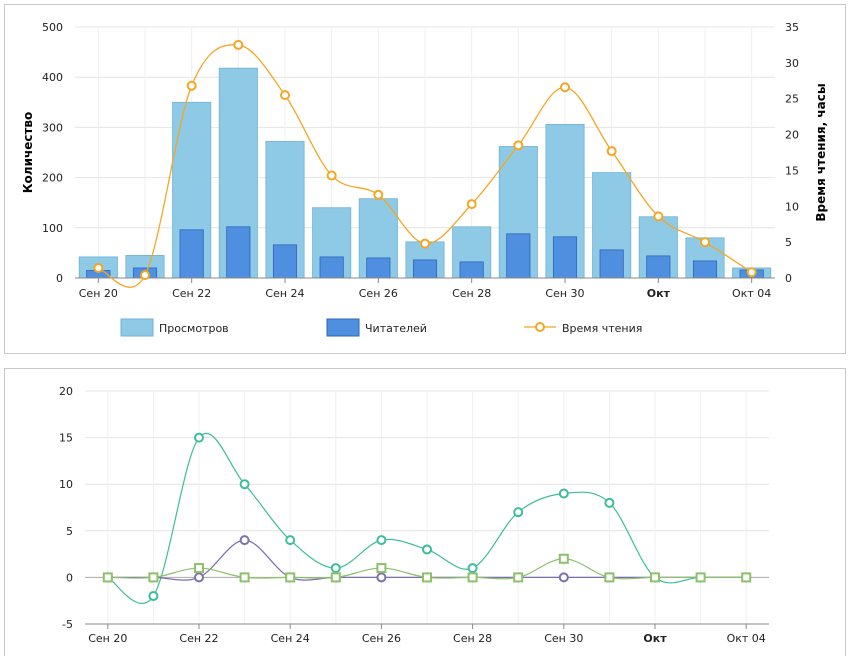 The width and height of the screenshot is (852, 657). I want to click on y2-tick-label: 10, so click(792, 206).